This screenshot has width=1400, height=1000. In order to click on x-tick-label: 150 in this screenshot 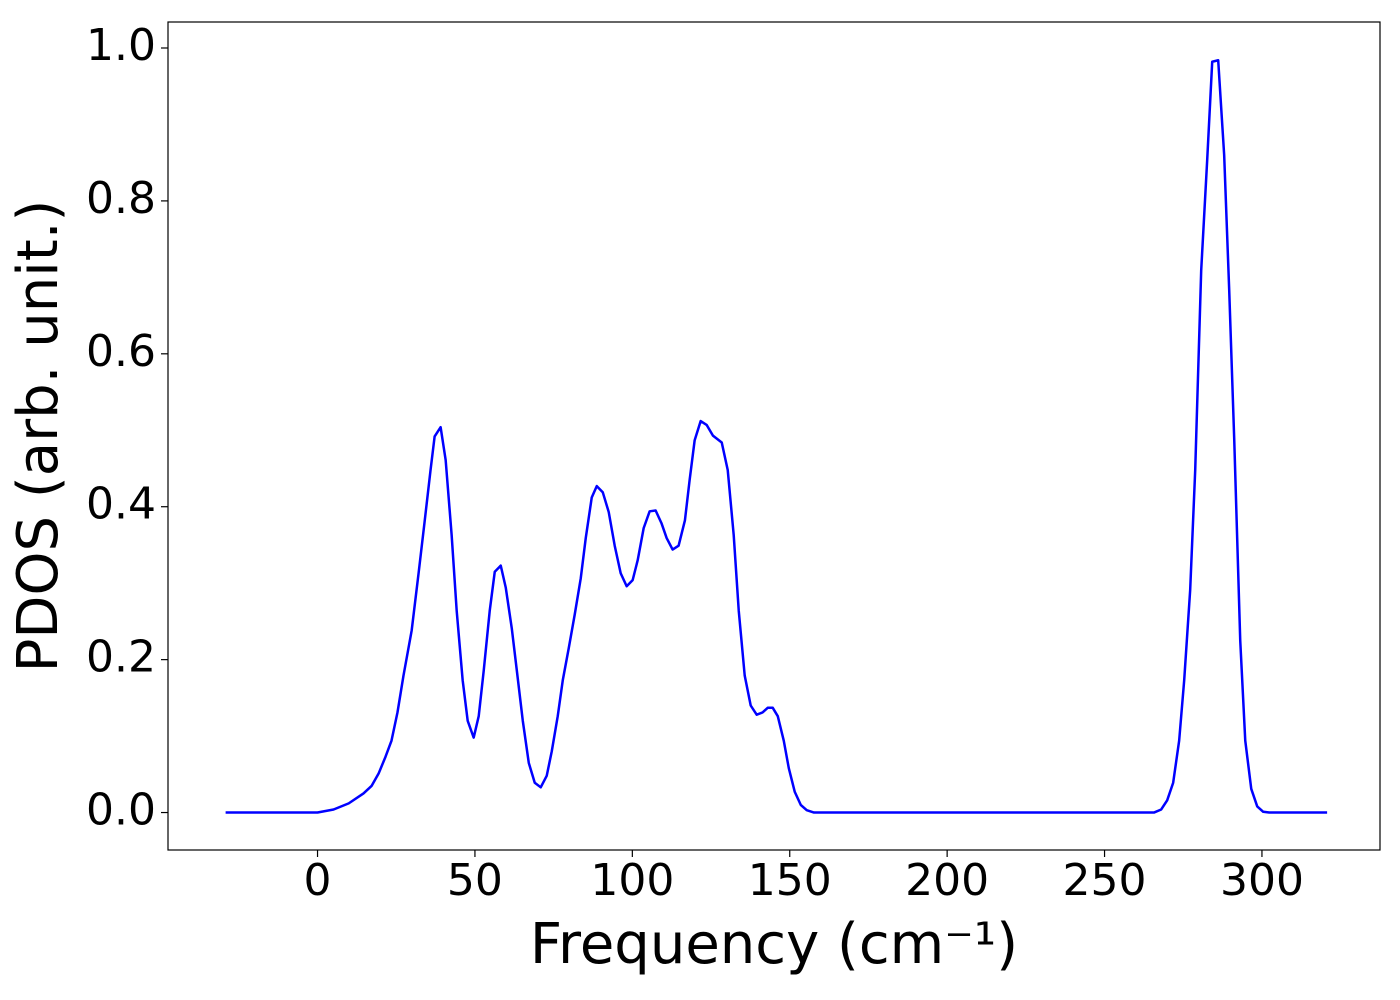, I will do `click(790, 880)`.